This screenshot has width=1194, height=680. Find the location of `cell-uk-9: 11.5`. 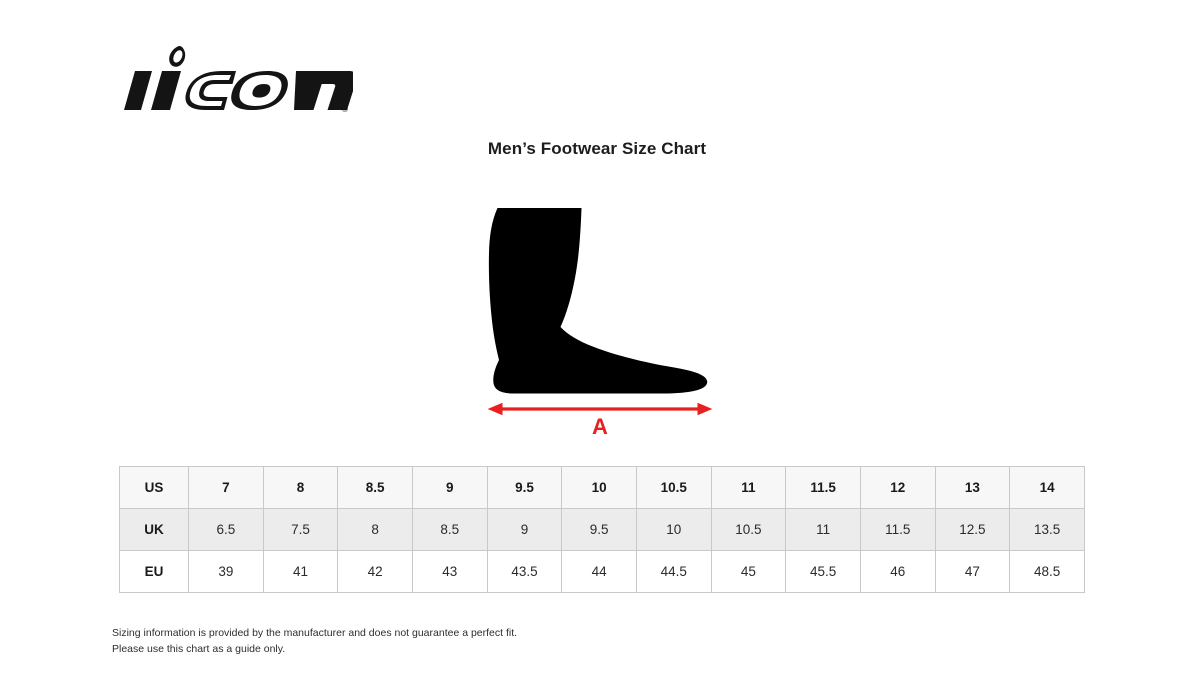

cell-uk-9: 11.5 is located at coordinates (897, 529).